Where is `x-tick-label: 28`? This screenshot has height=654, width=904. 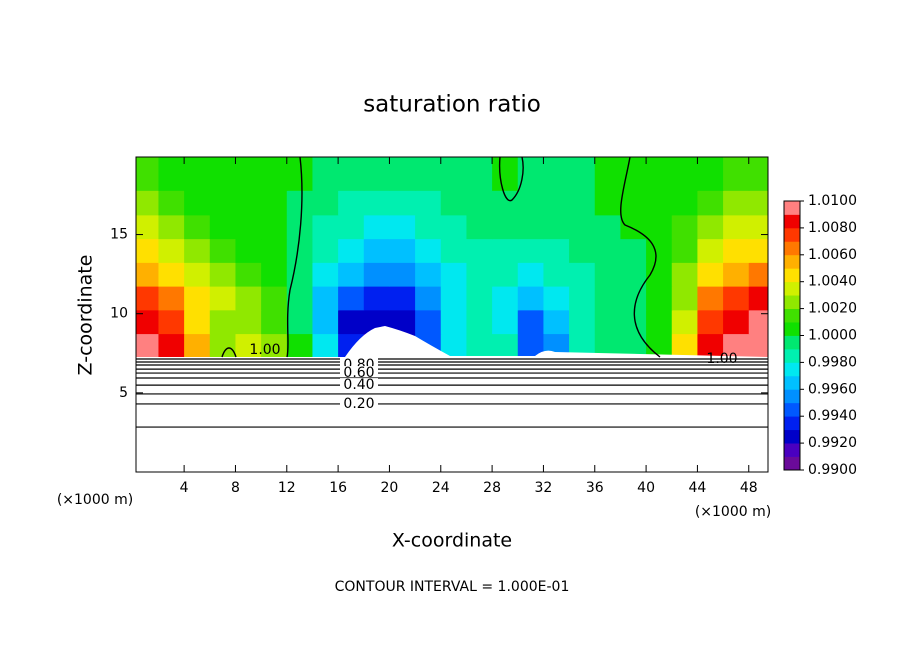
x-tick-label: 28 is located at coordinates (492, 488).